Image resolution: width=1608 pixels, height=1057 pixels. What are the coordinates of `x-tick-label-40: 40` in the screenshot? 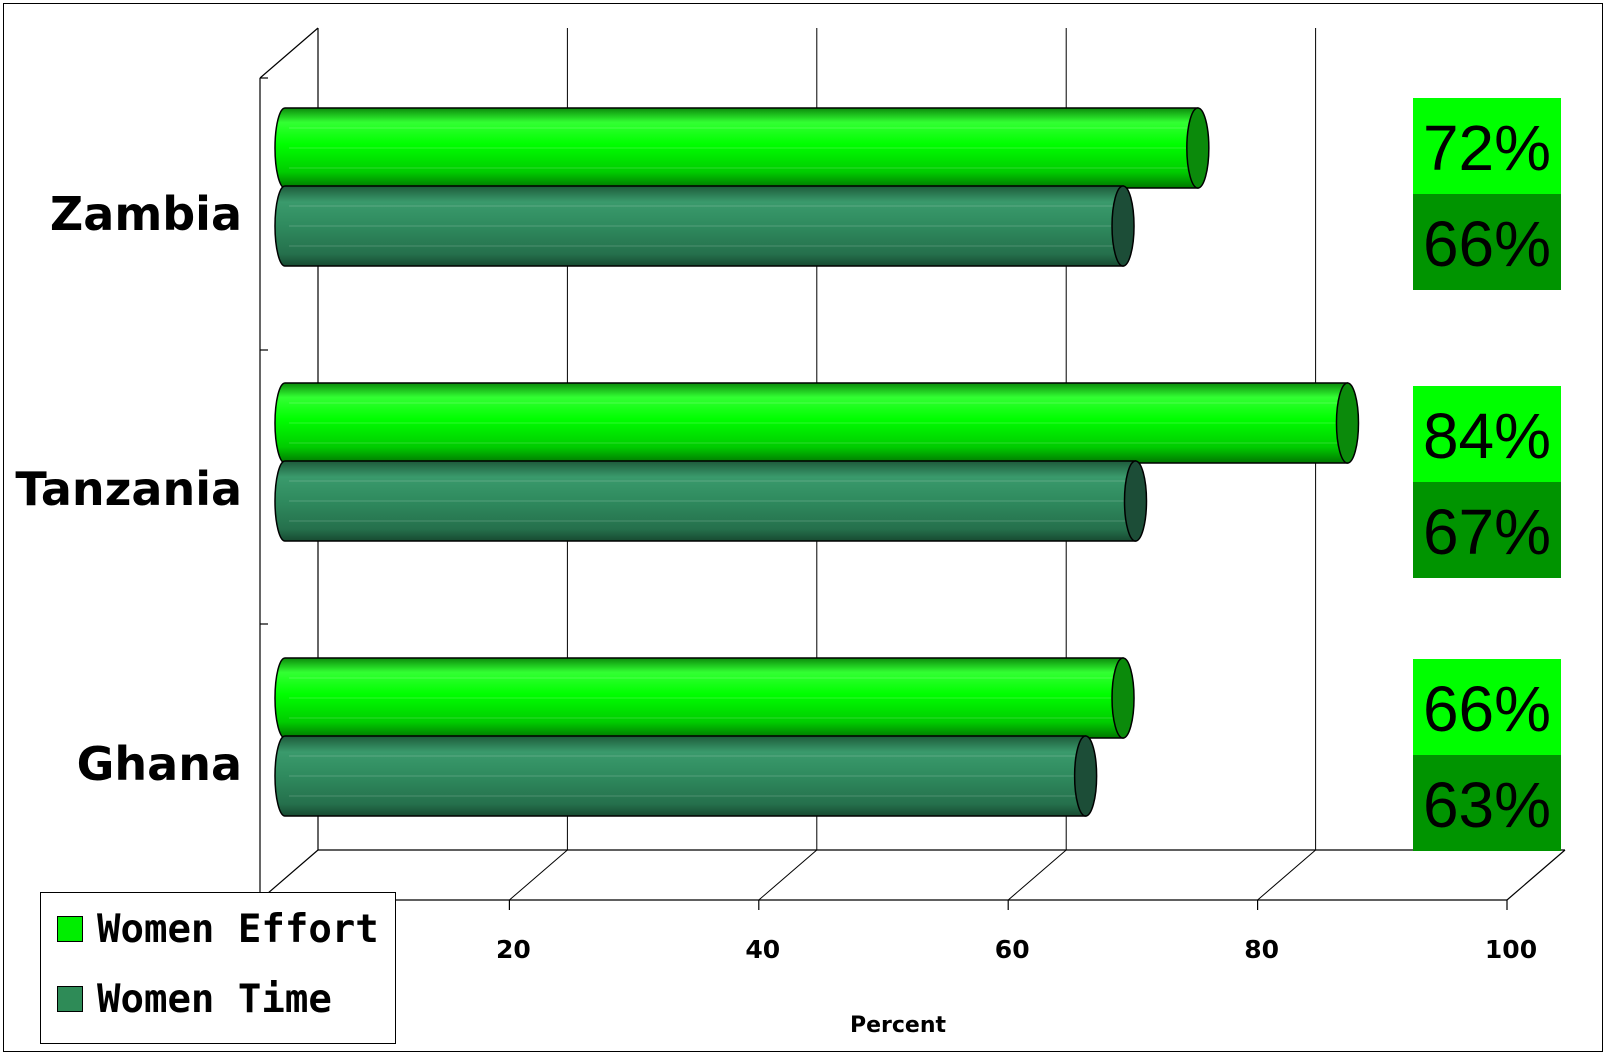 It's located at (762, 949).